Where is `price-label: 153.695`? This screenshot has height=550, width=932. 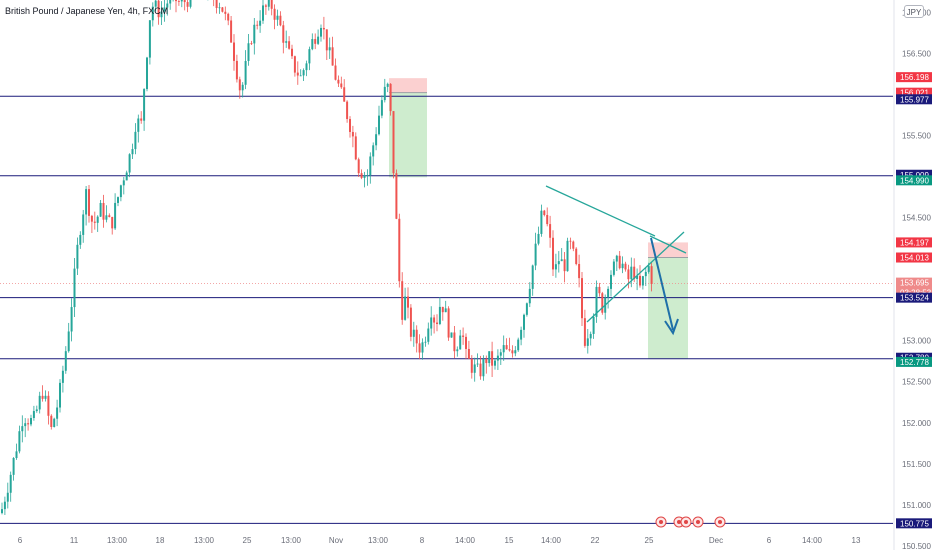 price-label: 153.695 is located at coordinates (914, 283).